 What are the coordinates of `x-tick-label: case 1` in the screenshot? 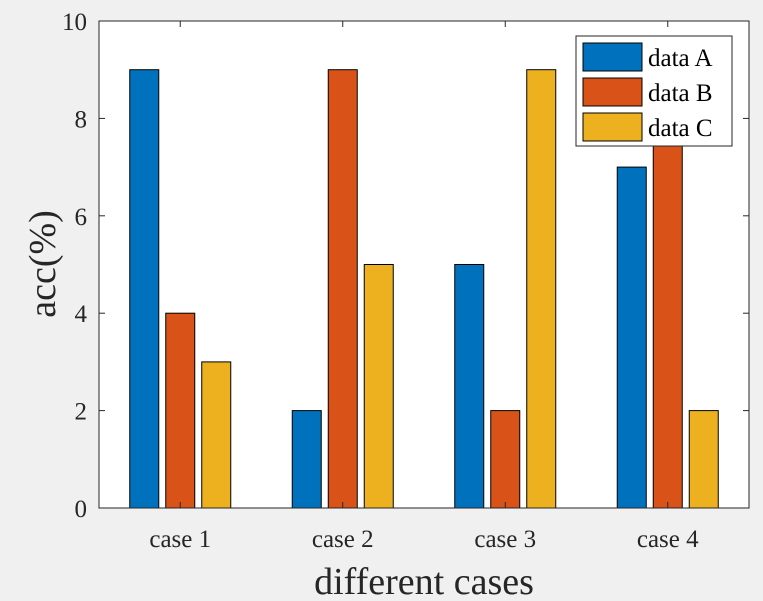 It's located at (180, 539).